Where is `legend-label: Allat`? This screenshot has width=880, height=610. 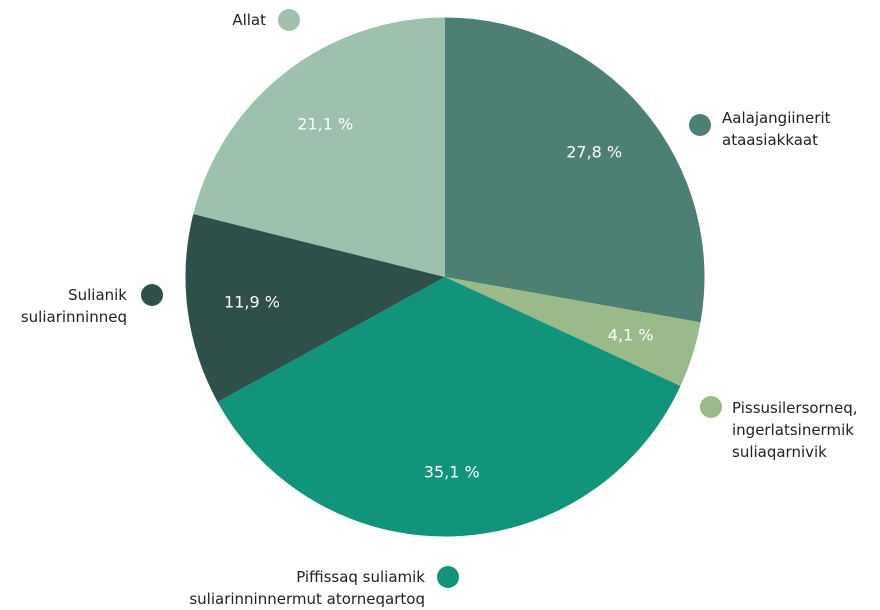 legend-label: Allat is located at coordinates (249, 20).